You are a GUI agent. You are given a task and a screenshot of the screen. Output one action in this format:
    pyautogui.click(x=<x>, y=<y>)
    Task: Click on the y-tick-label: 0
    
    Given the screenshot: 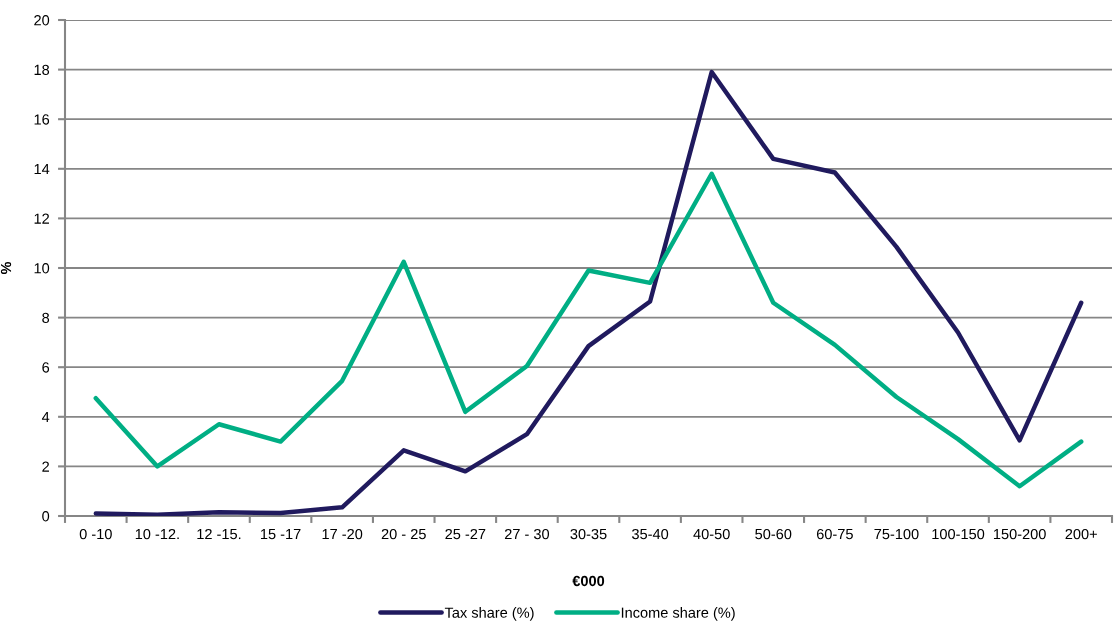 What is the action you would take?
    pyautogui.click(x=46, y=516)
    